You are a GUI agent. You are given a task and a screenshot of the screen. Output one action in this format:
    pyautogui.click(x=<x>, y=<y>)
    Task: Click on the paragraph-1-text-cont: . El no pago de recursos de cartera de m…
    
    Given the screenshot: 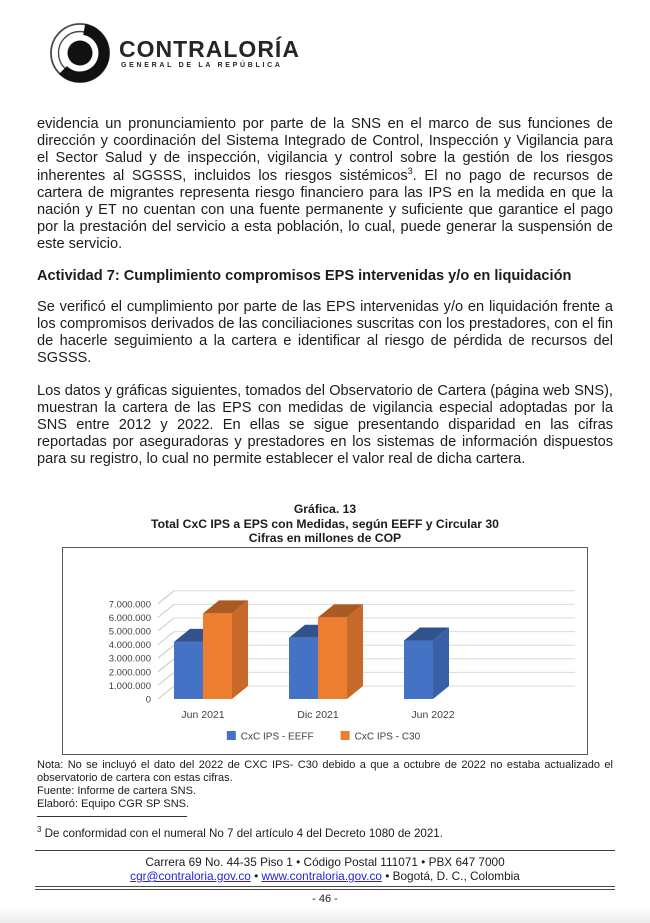 What is the action you would take?
    pyautogui.click(x=325, y=210)
    